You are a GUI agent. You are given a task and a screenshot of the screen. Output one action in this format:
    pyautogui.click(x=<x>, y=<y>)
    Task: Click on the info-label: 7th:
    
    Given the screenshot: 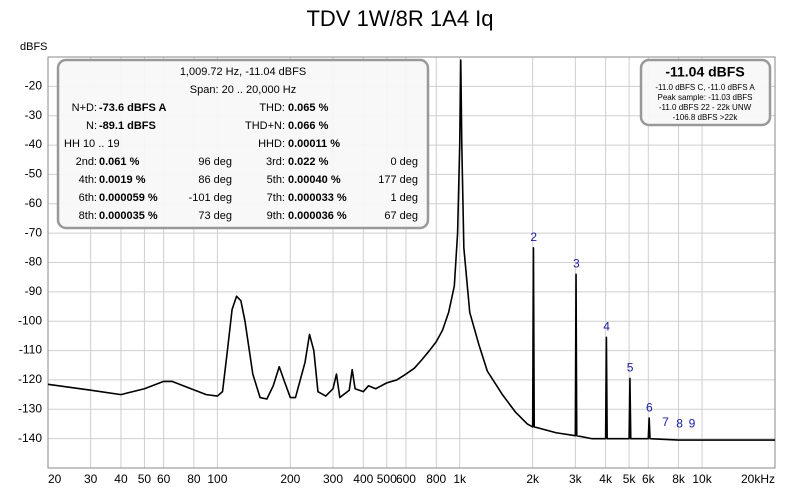 What is the action you would take?
    pyautogui.click(x=276, y=198)
    